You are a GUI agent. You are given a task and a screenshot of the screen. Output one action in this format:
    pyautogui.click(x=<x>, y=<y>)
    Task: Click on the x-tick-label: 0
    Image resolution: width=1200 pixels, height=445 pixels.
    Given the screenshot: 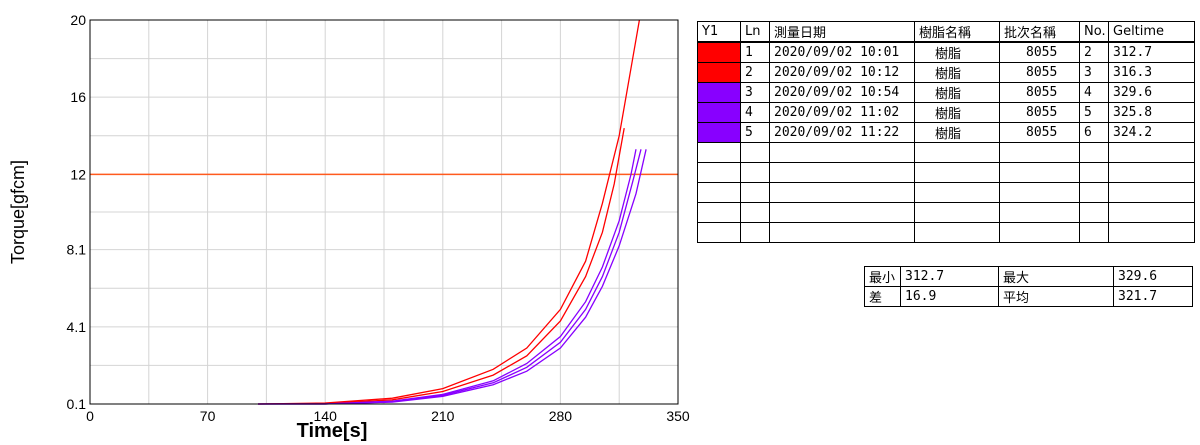 What is the action you would take?
    pyautogui.click(x=90, y=416)
    